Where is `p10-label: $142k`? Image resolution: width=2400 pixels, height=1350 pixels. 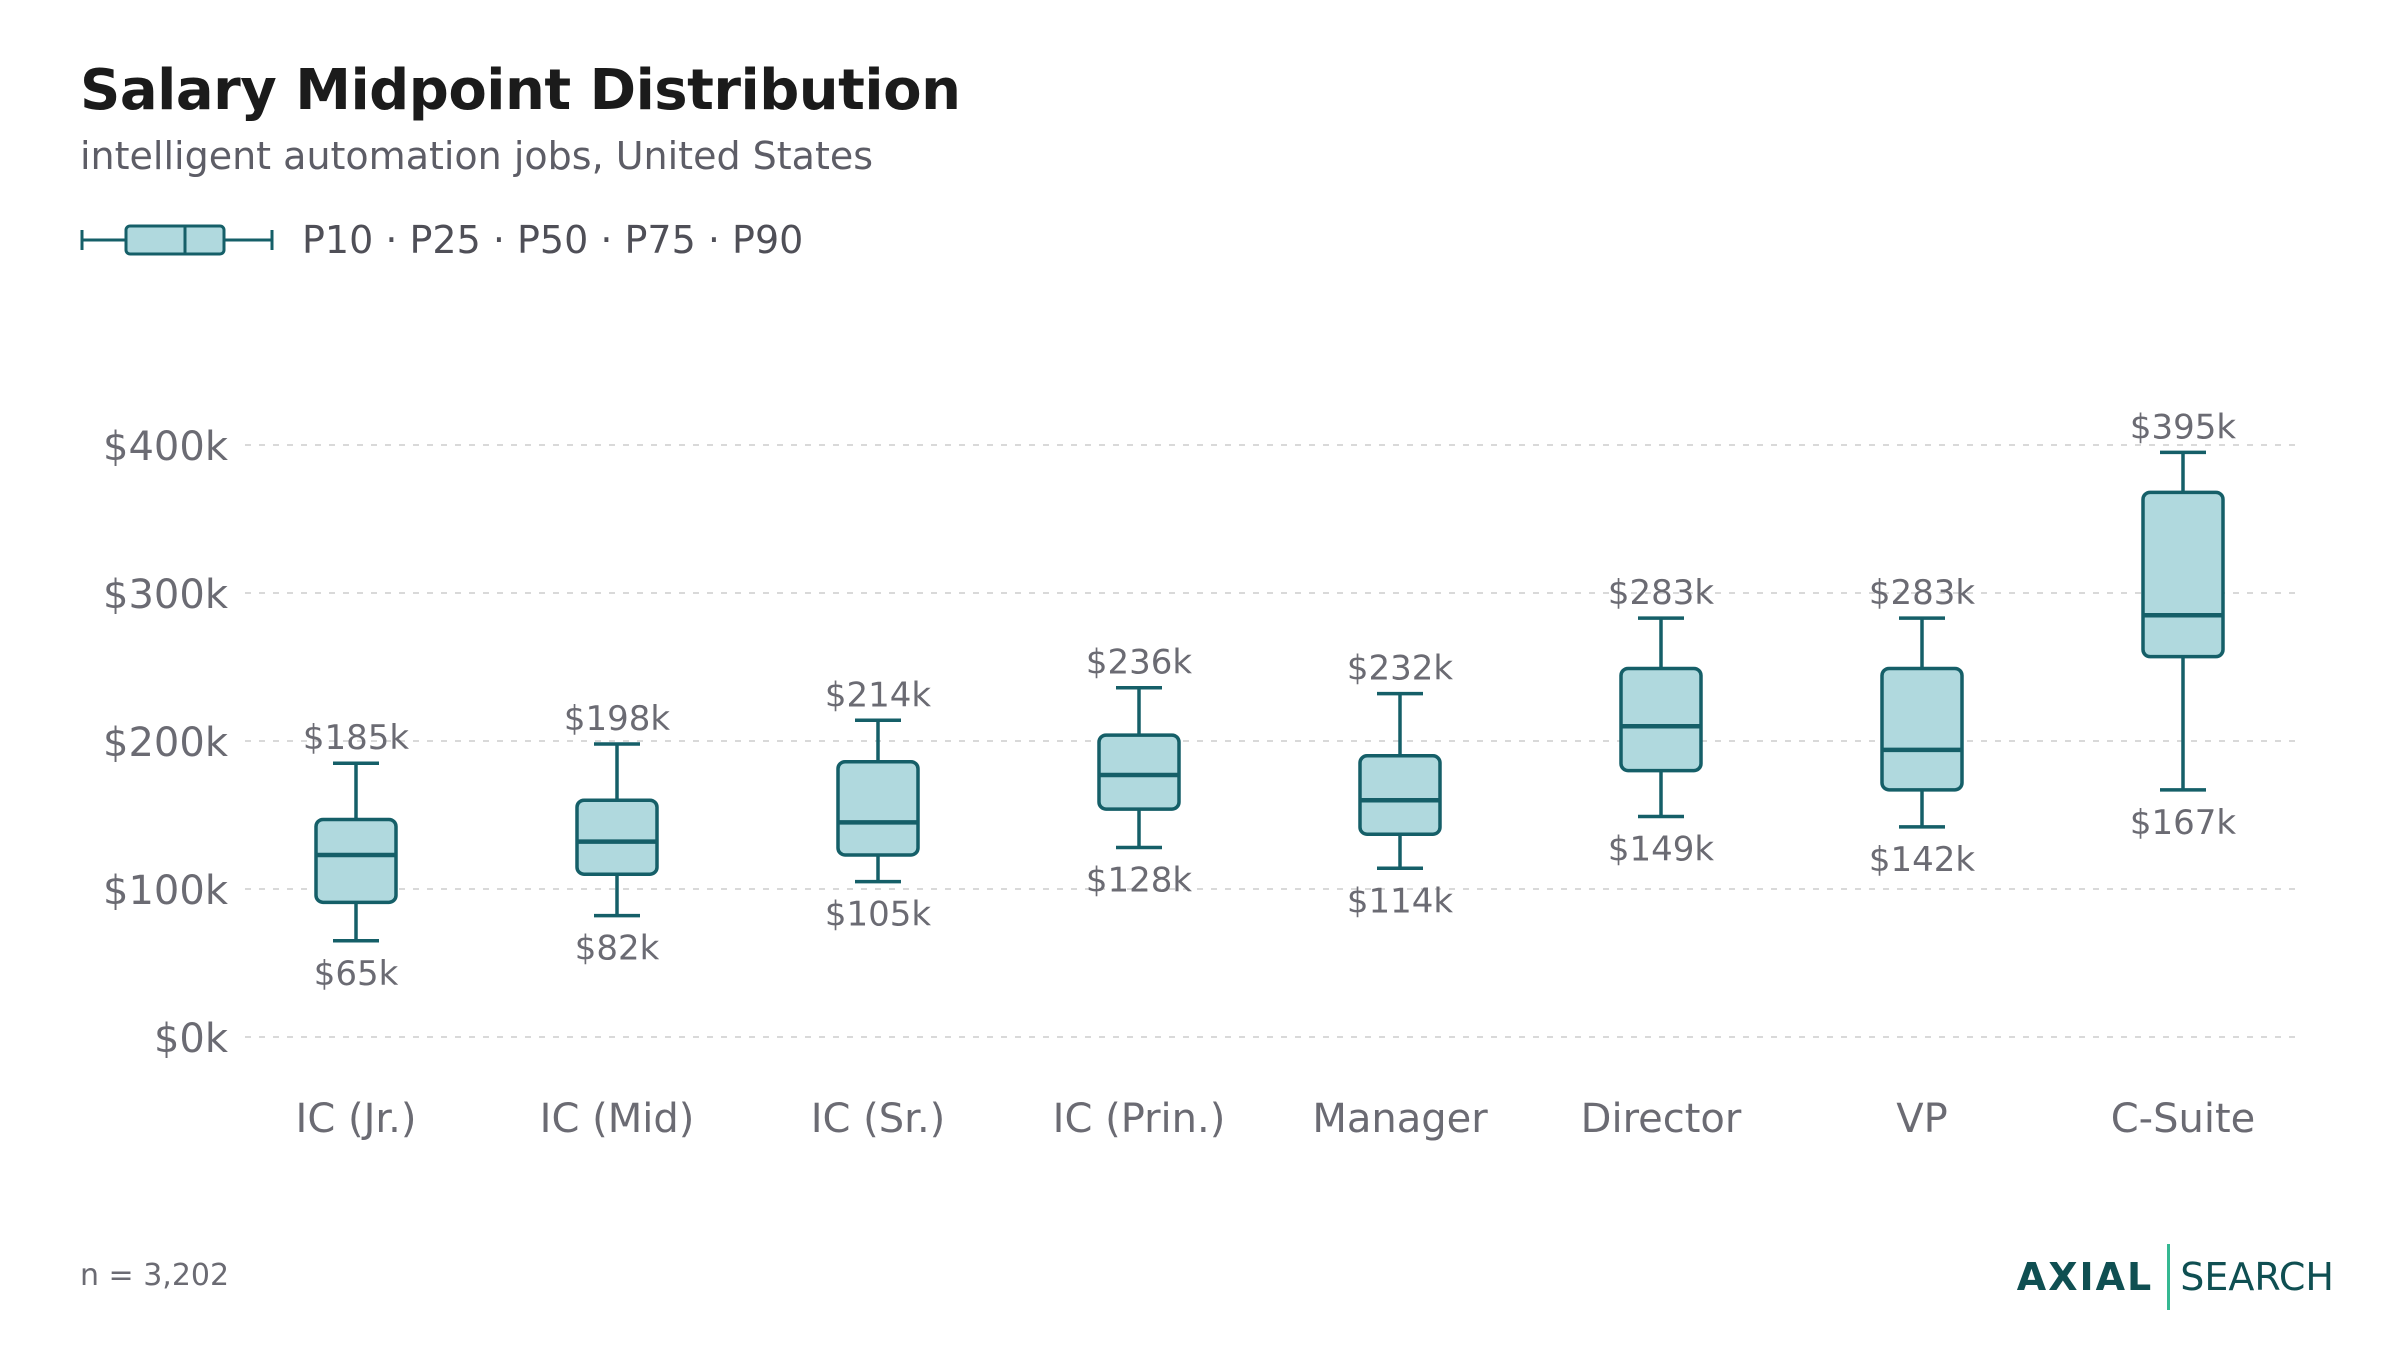
p10-label: $142k is located at coordinates (1922, 860).